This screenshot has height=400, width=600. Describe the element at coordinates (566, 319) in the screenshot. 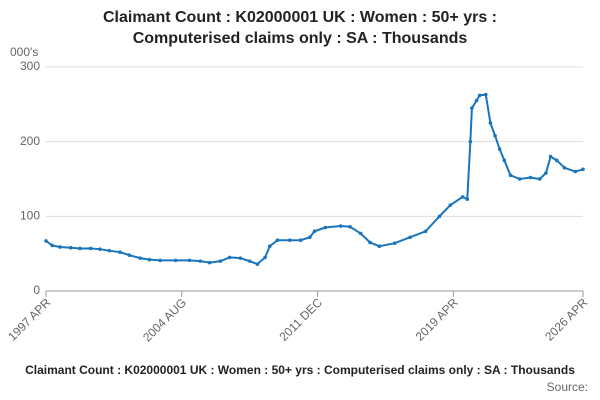

I see `x-tick-label: 2026 APR` at that location.